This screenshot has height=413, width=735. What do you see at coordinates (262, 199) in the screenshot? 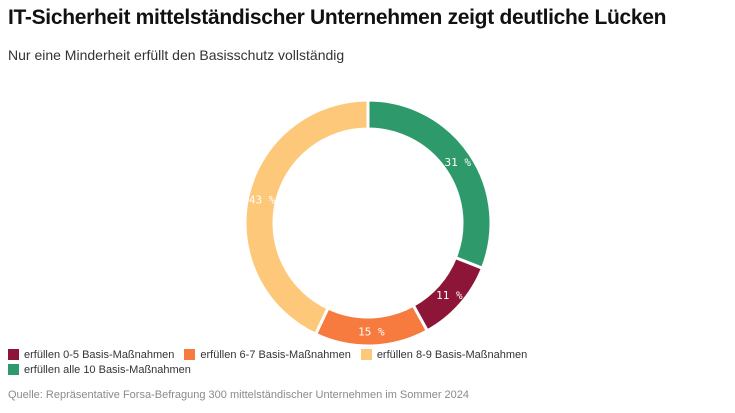
I see `slice-label: 43 %` at bounding box center [262, 199].